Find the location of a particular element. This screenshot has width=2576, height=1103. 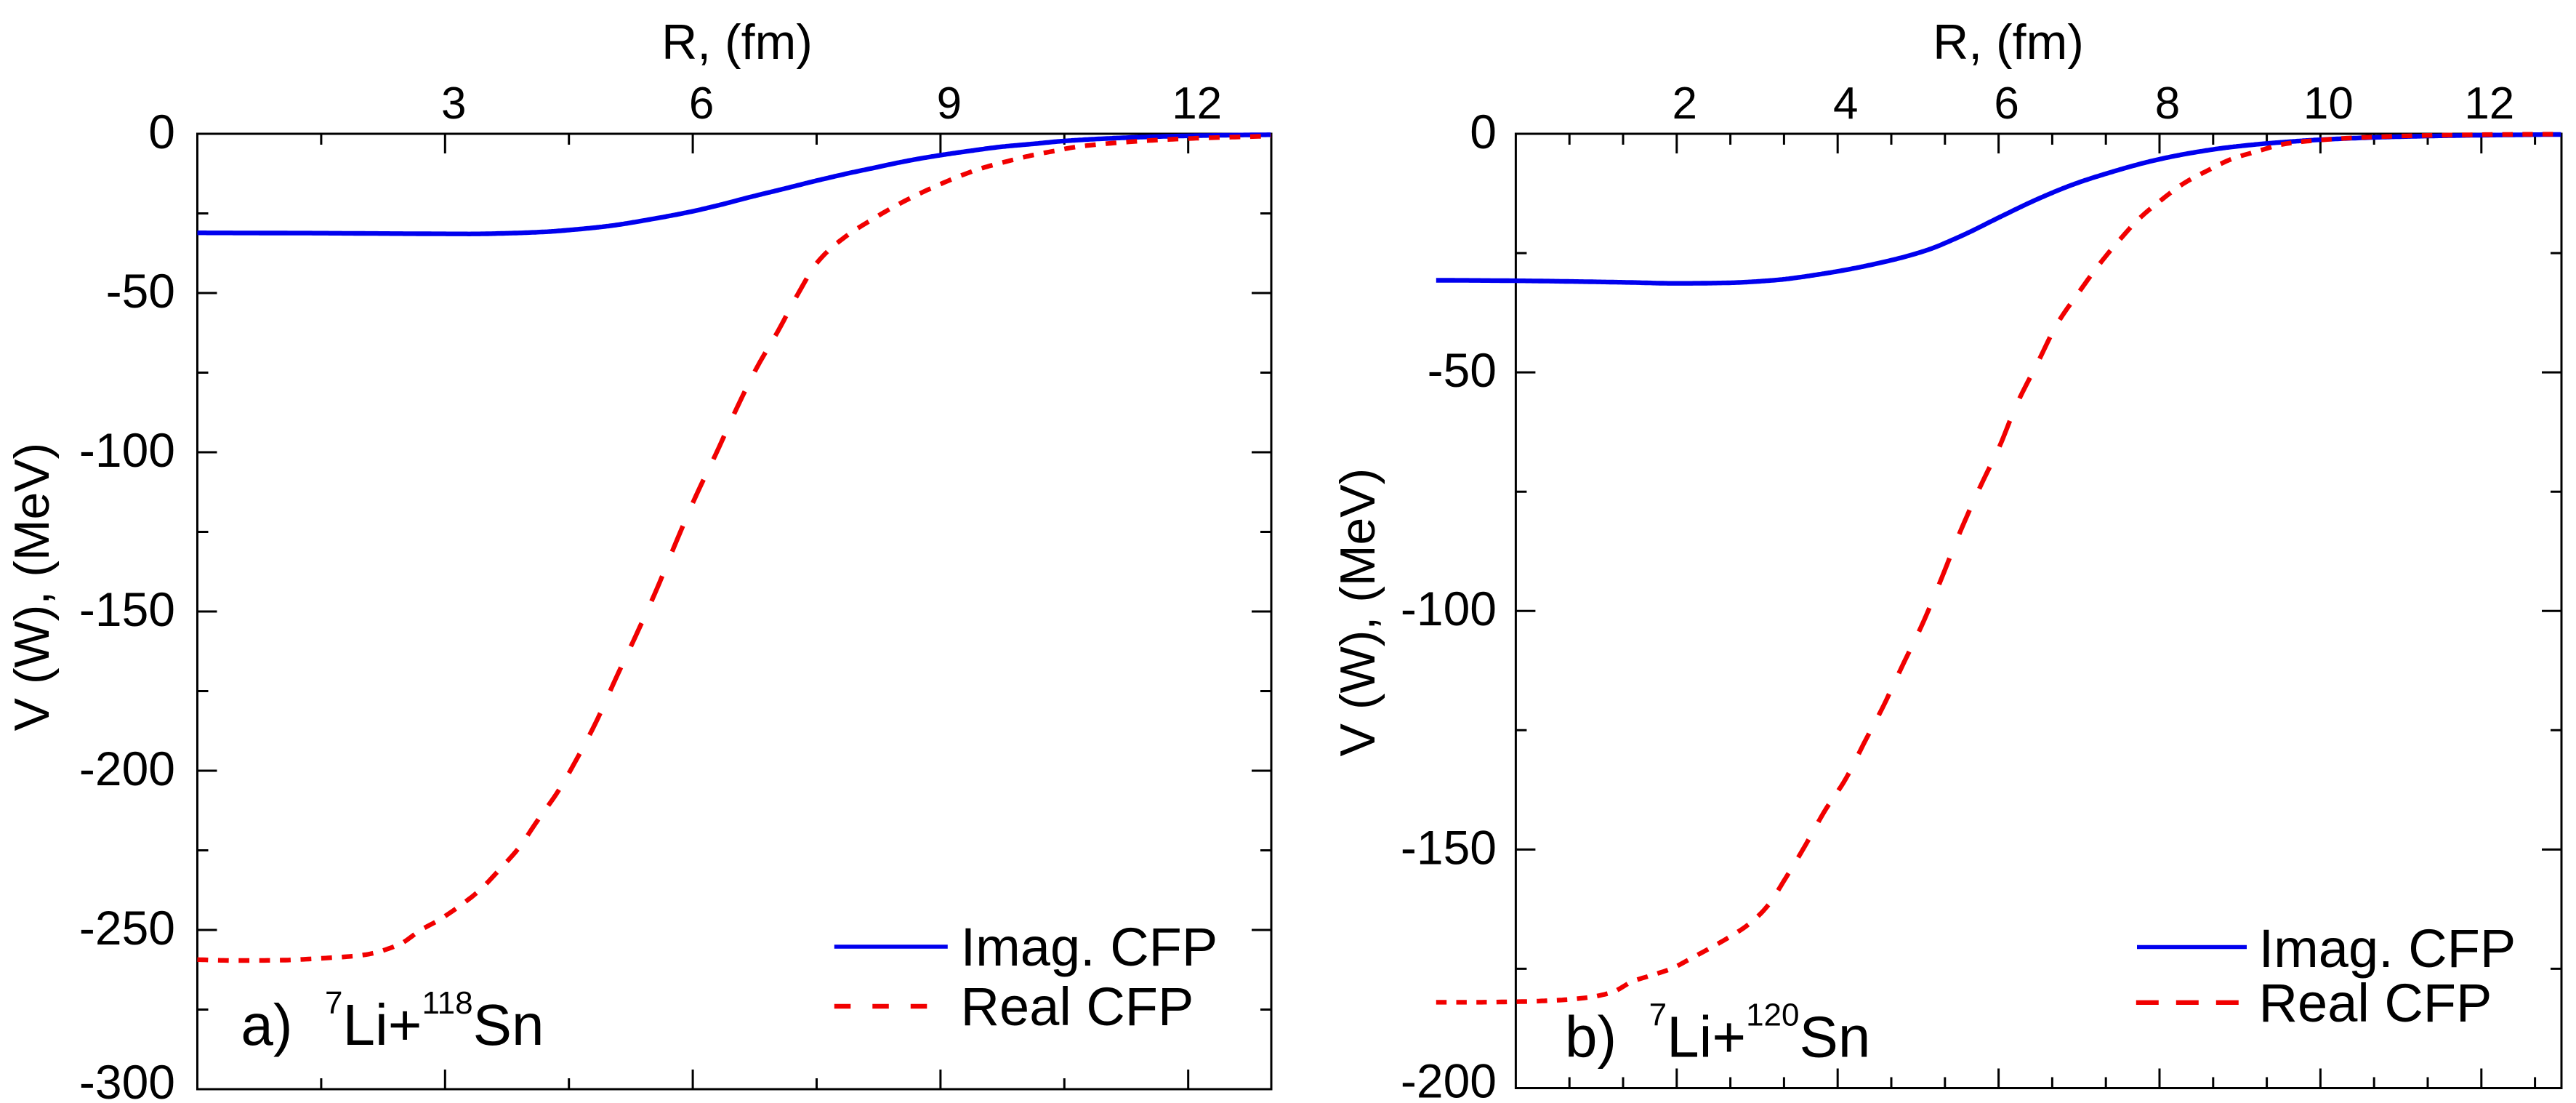

svg-text: 4 is located at coordinates (1845, 104).